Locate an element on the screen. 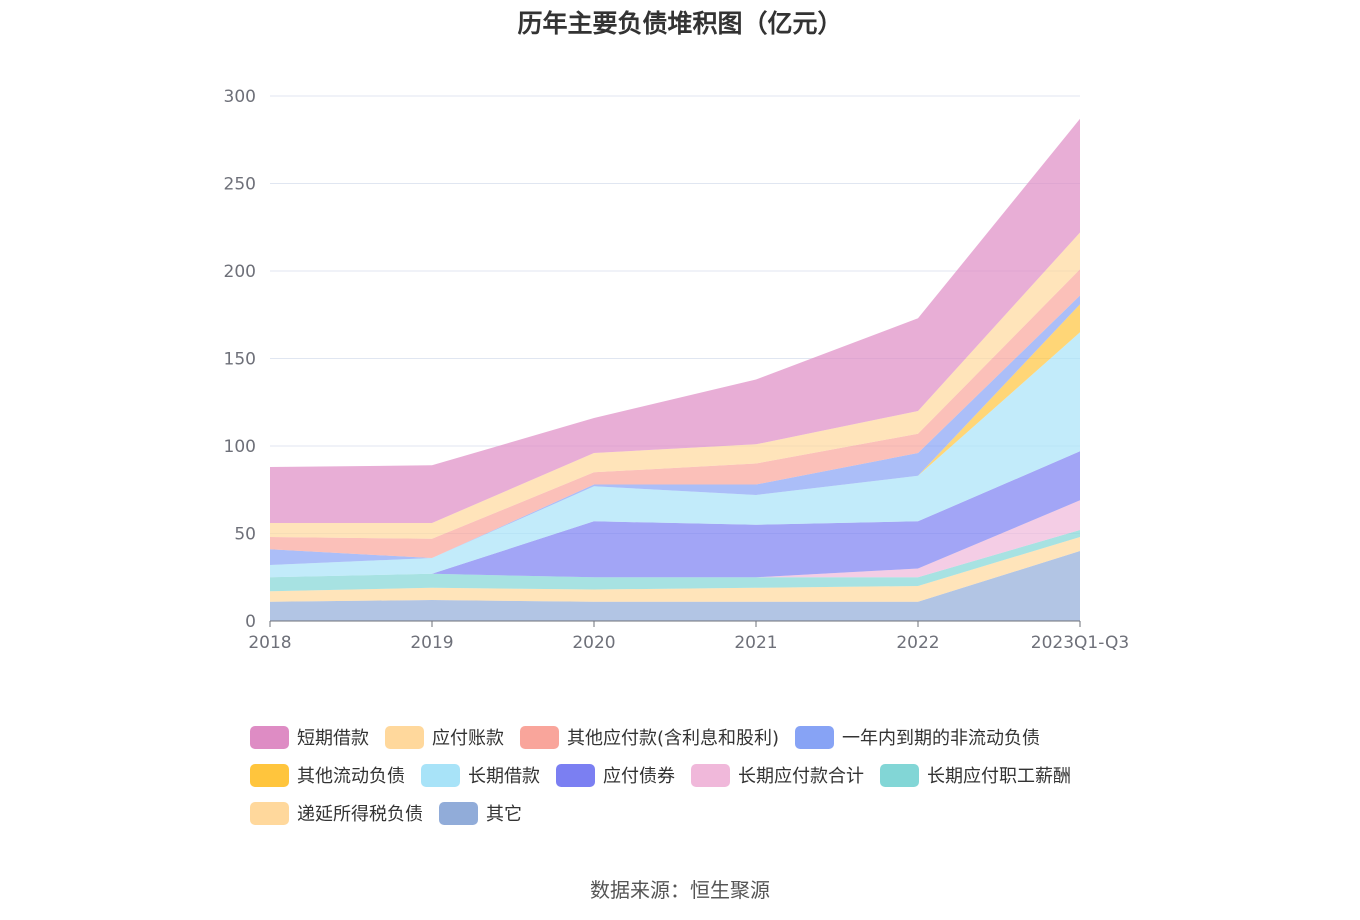 This screenshot has height=920, width=1360. y-tick-label: 150 is located at coordinates (240, 360).